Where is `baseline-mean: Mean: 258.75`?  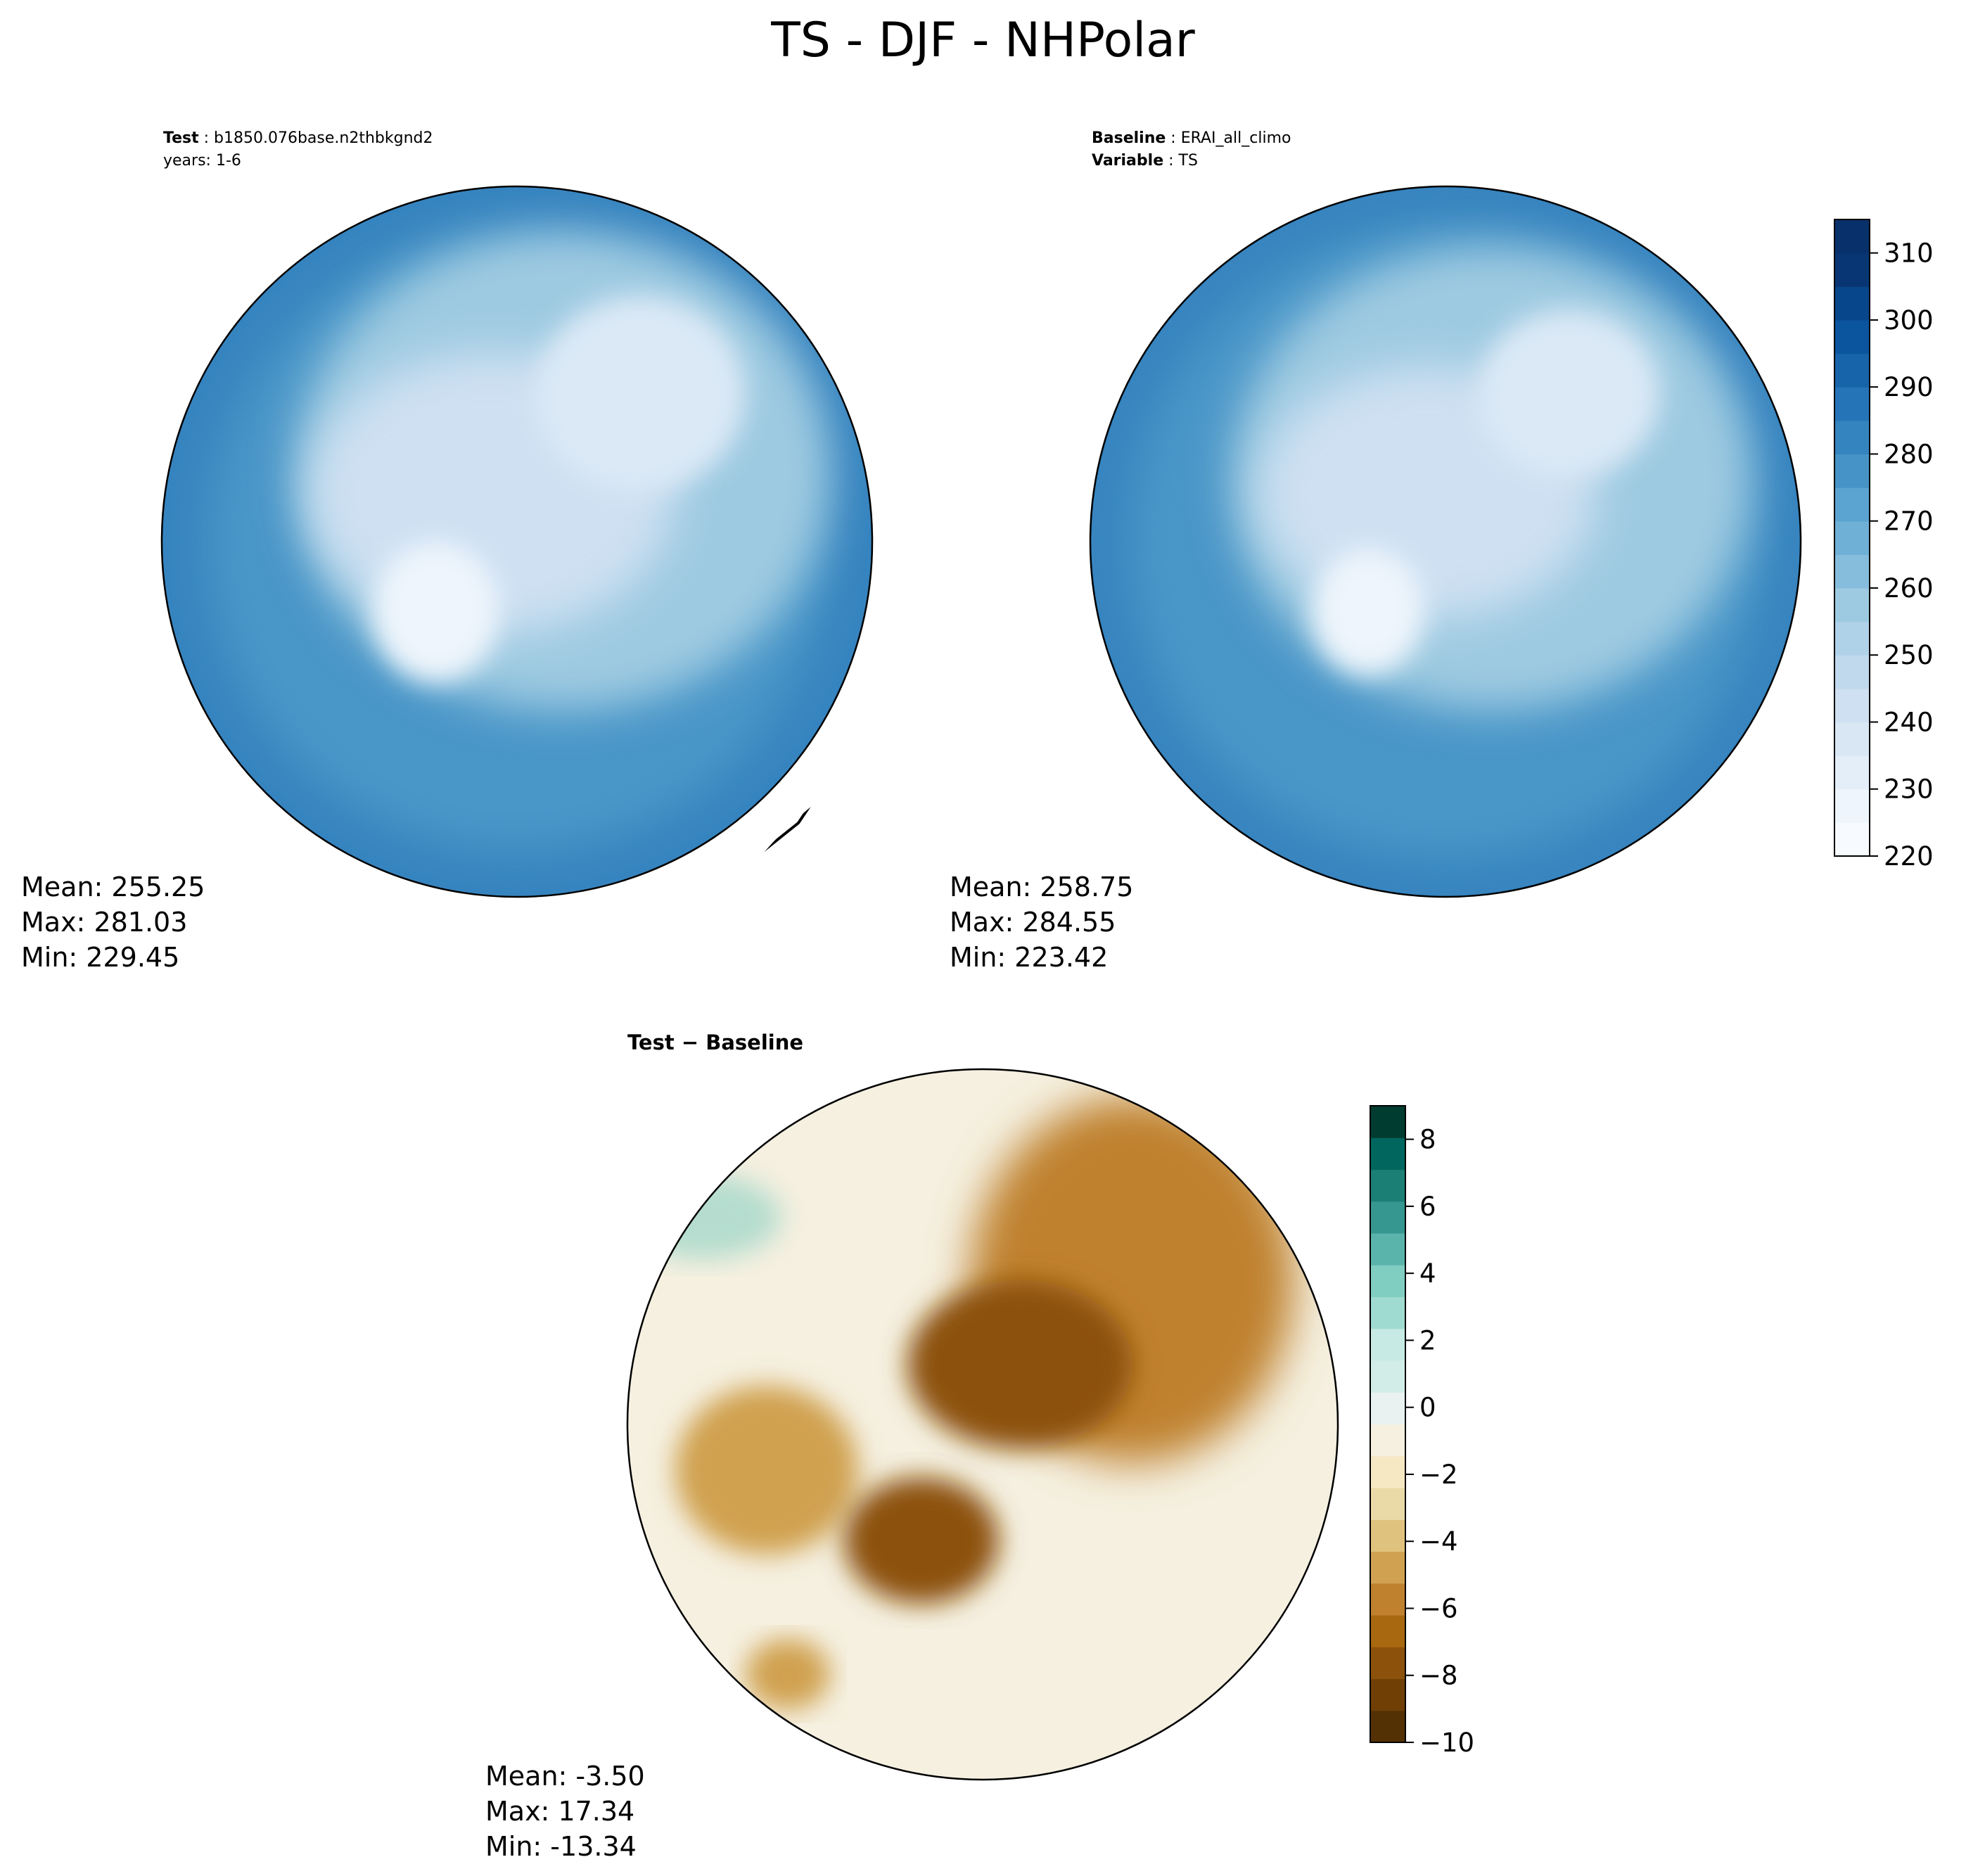 baseline-mean: Mean: 258.75 is located at coordinates (1042, 887).